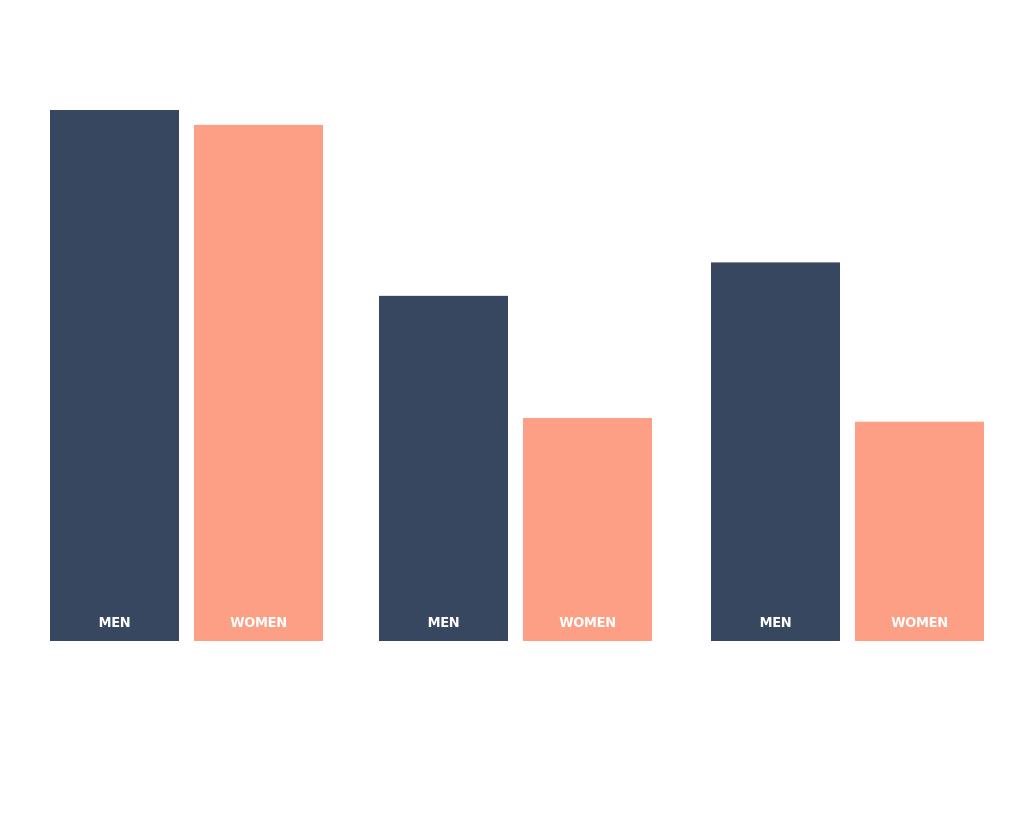 The image size is (1024, 818). I want to click on bar-label-men-2: MEN, so click(444, 623).